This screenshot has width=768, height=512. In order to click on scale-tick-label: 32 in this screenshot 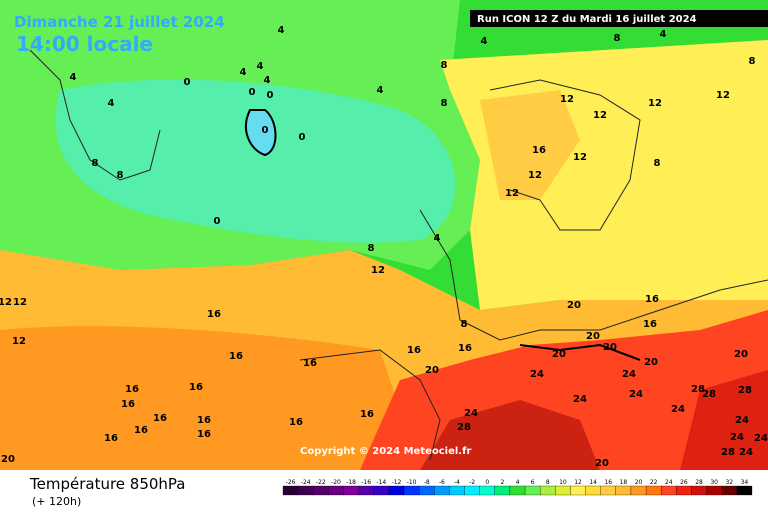, I will do `click(729, 482)`.